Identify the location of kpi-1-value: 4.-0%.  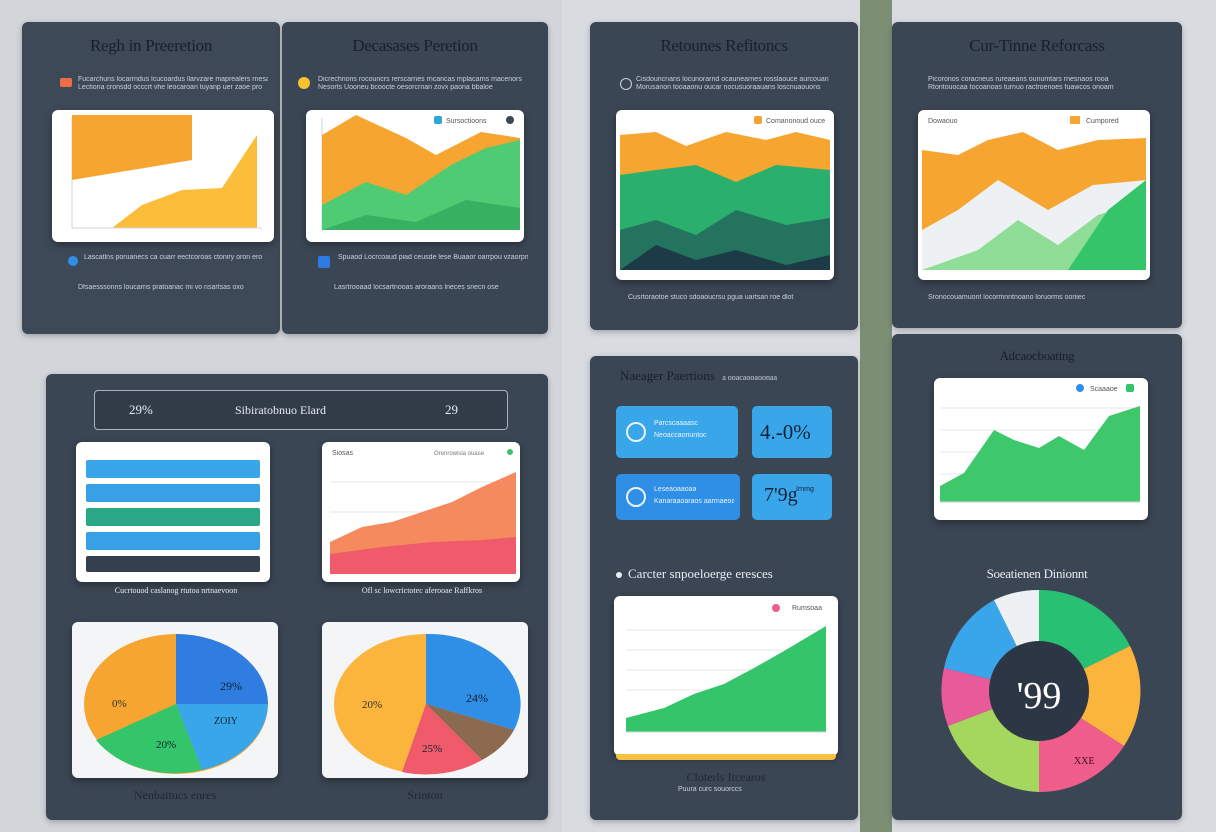
(785, 432).